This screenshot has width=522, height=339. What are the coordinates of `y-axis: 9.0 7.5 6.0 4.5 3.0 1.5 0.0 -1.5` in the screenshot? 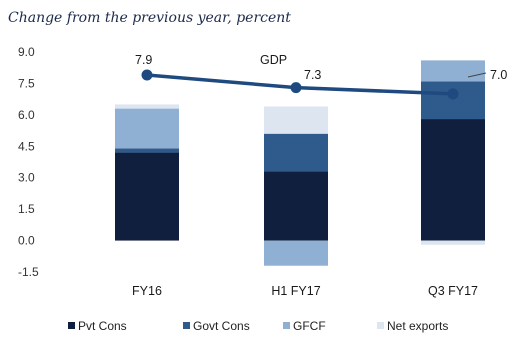 It's located at (28, 162).